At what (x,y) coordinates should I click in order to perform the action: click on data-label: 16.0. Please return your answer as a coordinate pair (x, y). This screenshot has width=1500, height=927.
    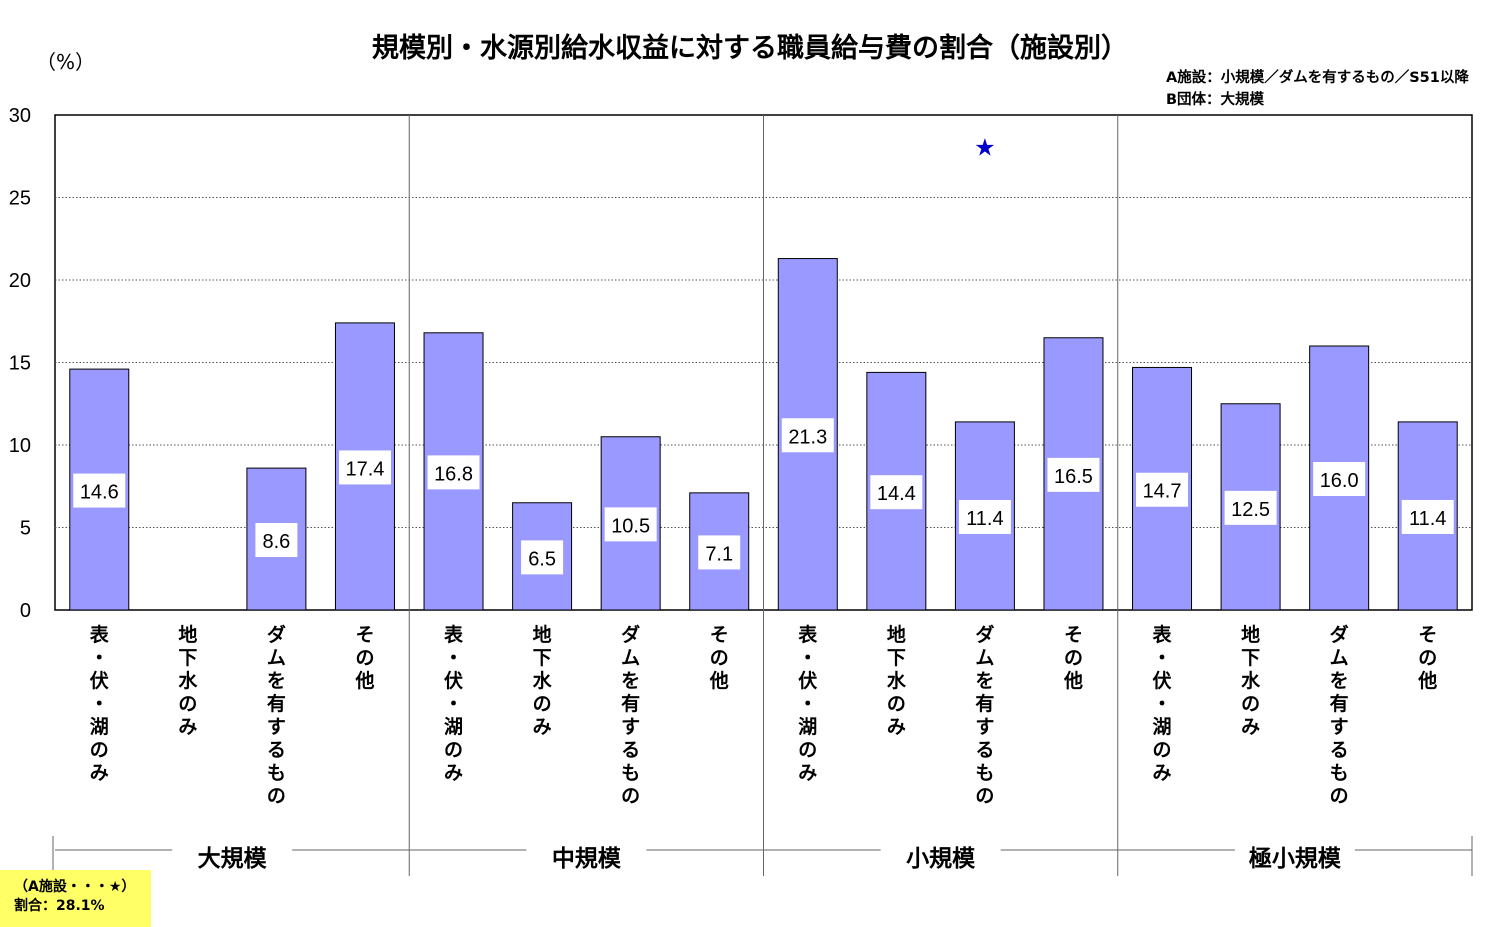
    Looking at the image, I should click on (1339, 481).